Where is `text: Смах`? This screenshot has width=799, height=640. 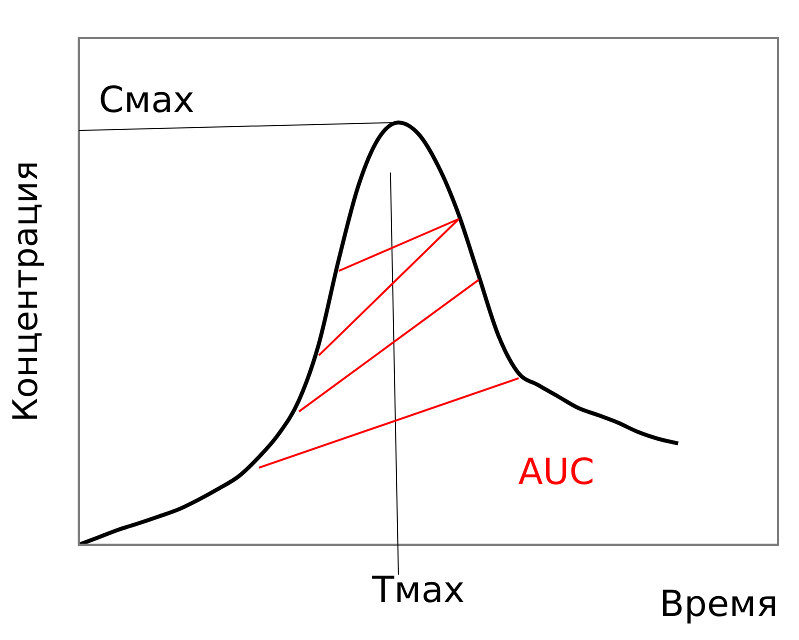 text: Смах is located at coordinates (146, 100).